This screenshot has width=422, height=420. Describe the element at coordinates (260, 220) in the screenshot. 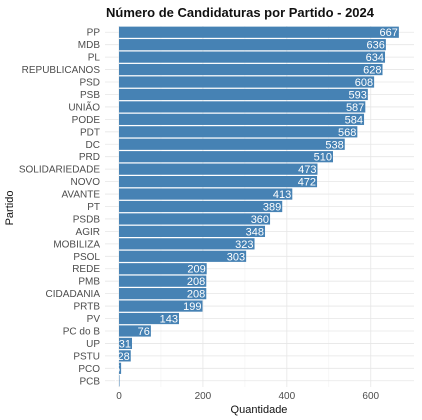

I see `data-label: 360` at that location.